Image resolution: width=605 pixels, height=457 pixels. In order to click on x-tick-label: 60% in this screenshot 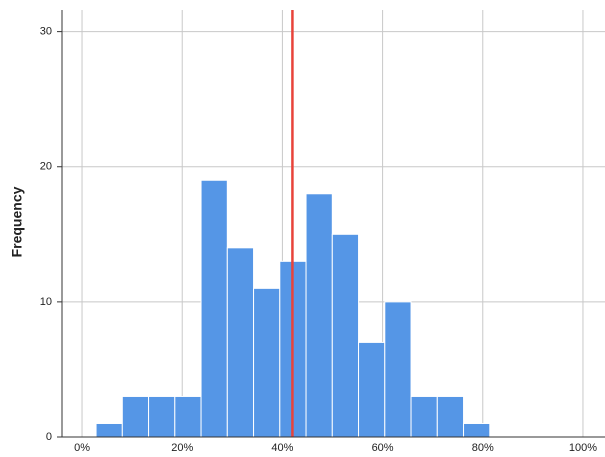, I will do `click(383, 448)`.